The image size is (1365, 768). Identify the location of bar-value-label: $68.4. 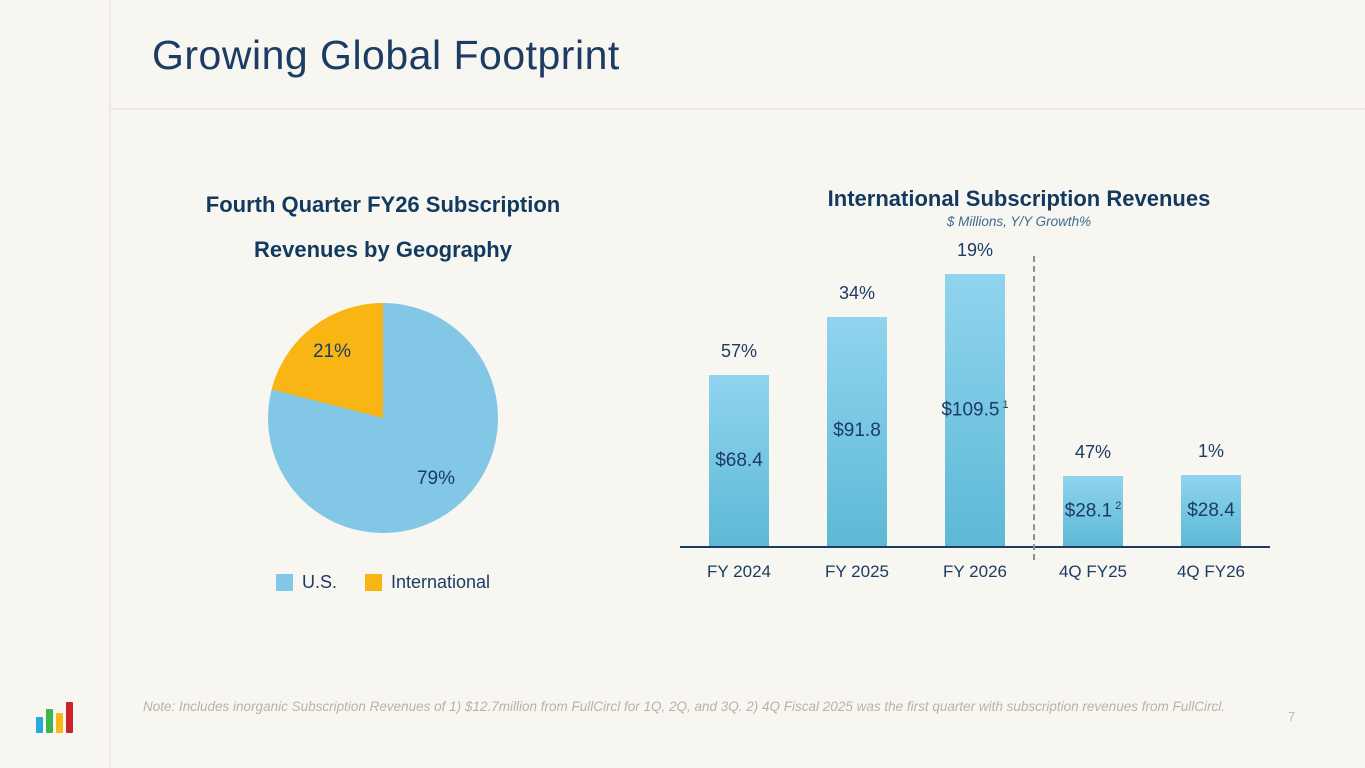
(739, 460).